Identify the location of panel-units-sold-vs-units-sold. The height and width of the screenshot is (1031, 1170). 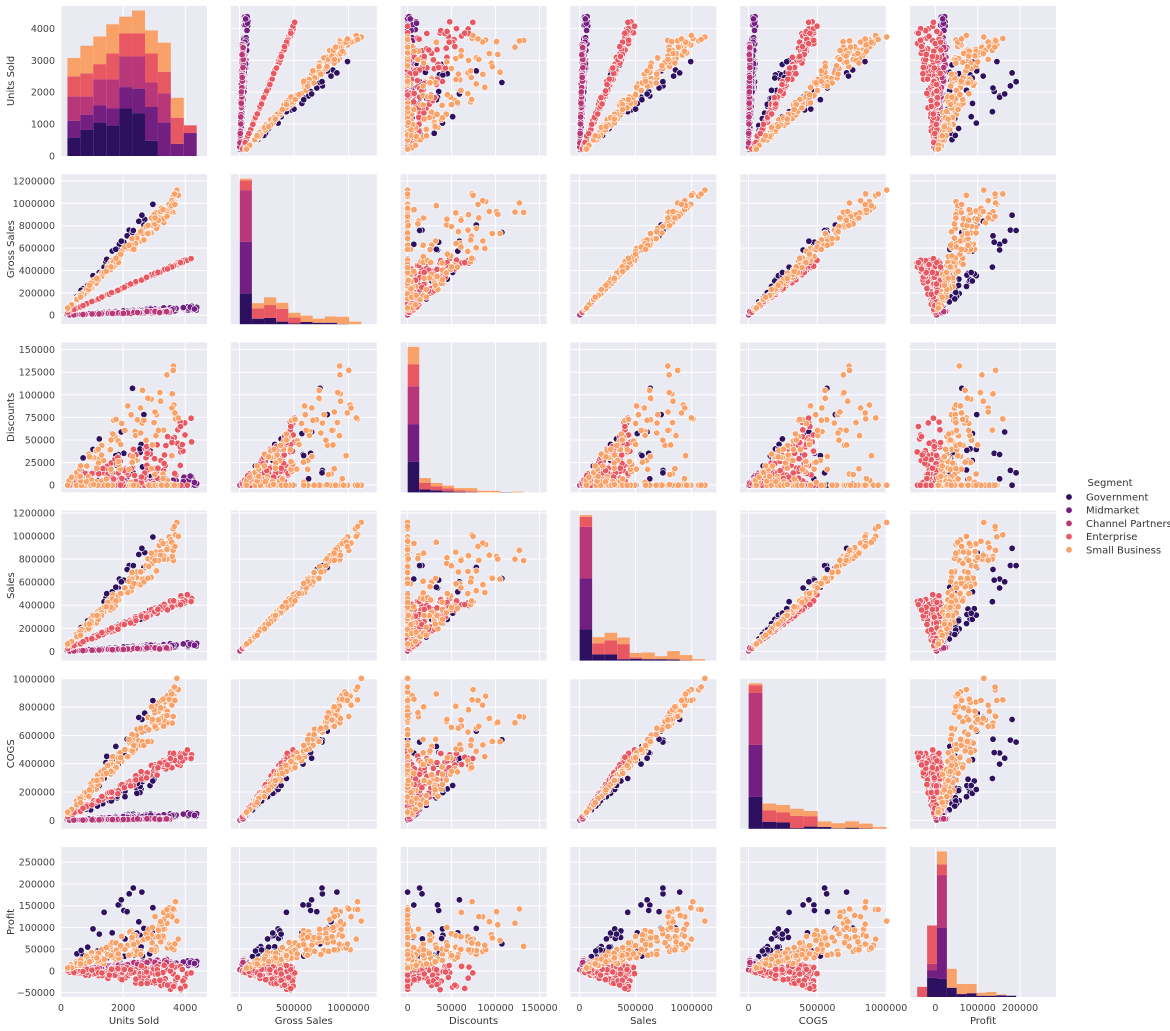
(133, 81).